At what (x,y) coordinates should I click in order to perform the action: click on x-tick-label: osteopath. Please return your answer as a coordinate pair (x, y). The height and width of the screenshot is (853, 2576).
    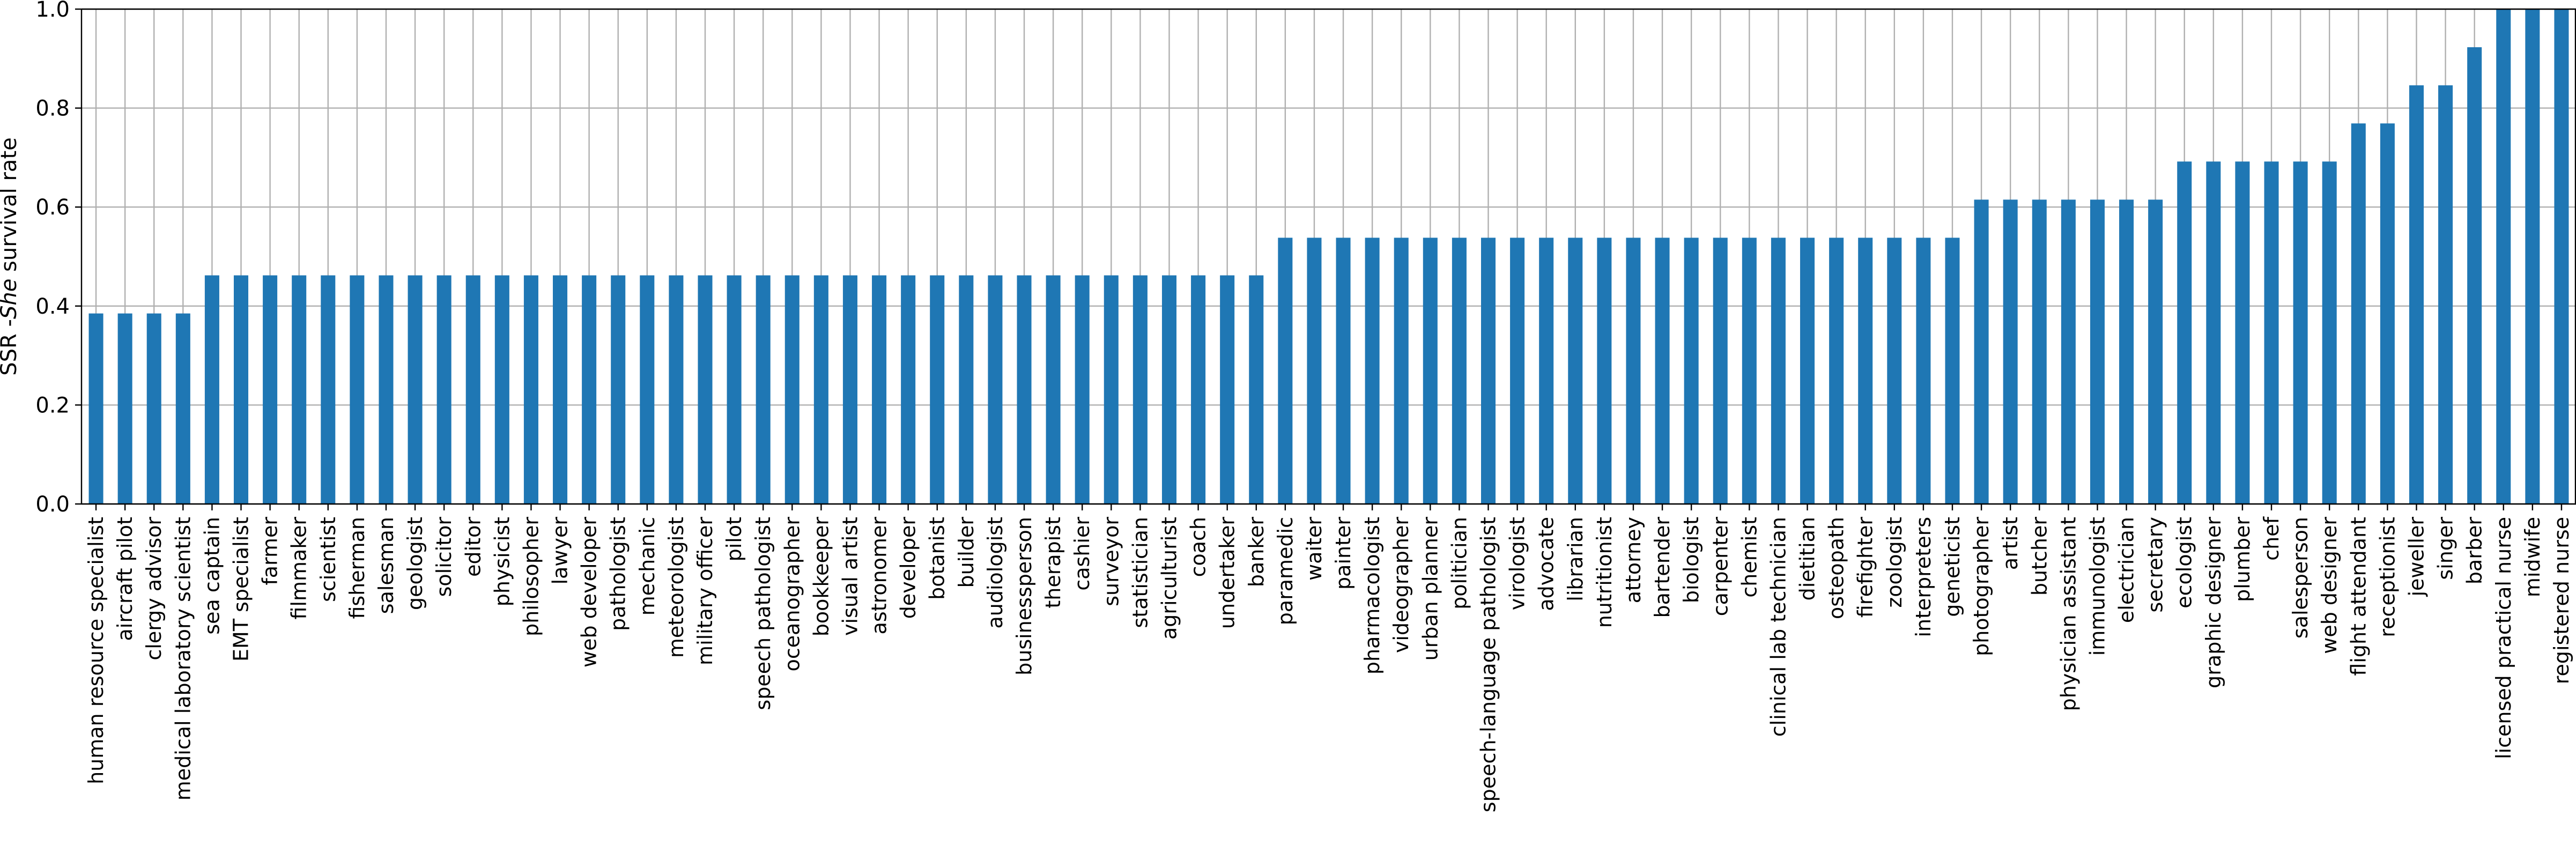
    Looking at the image, I should click on (1836, 568).